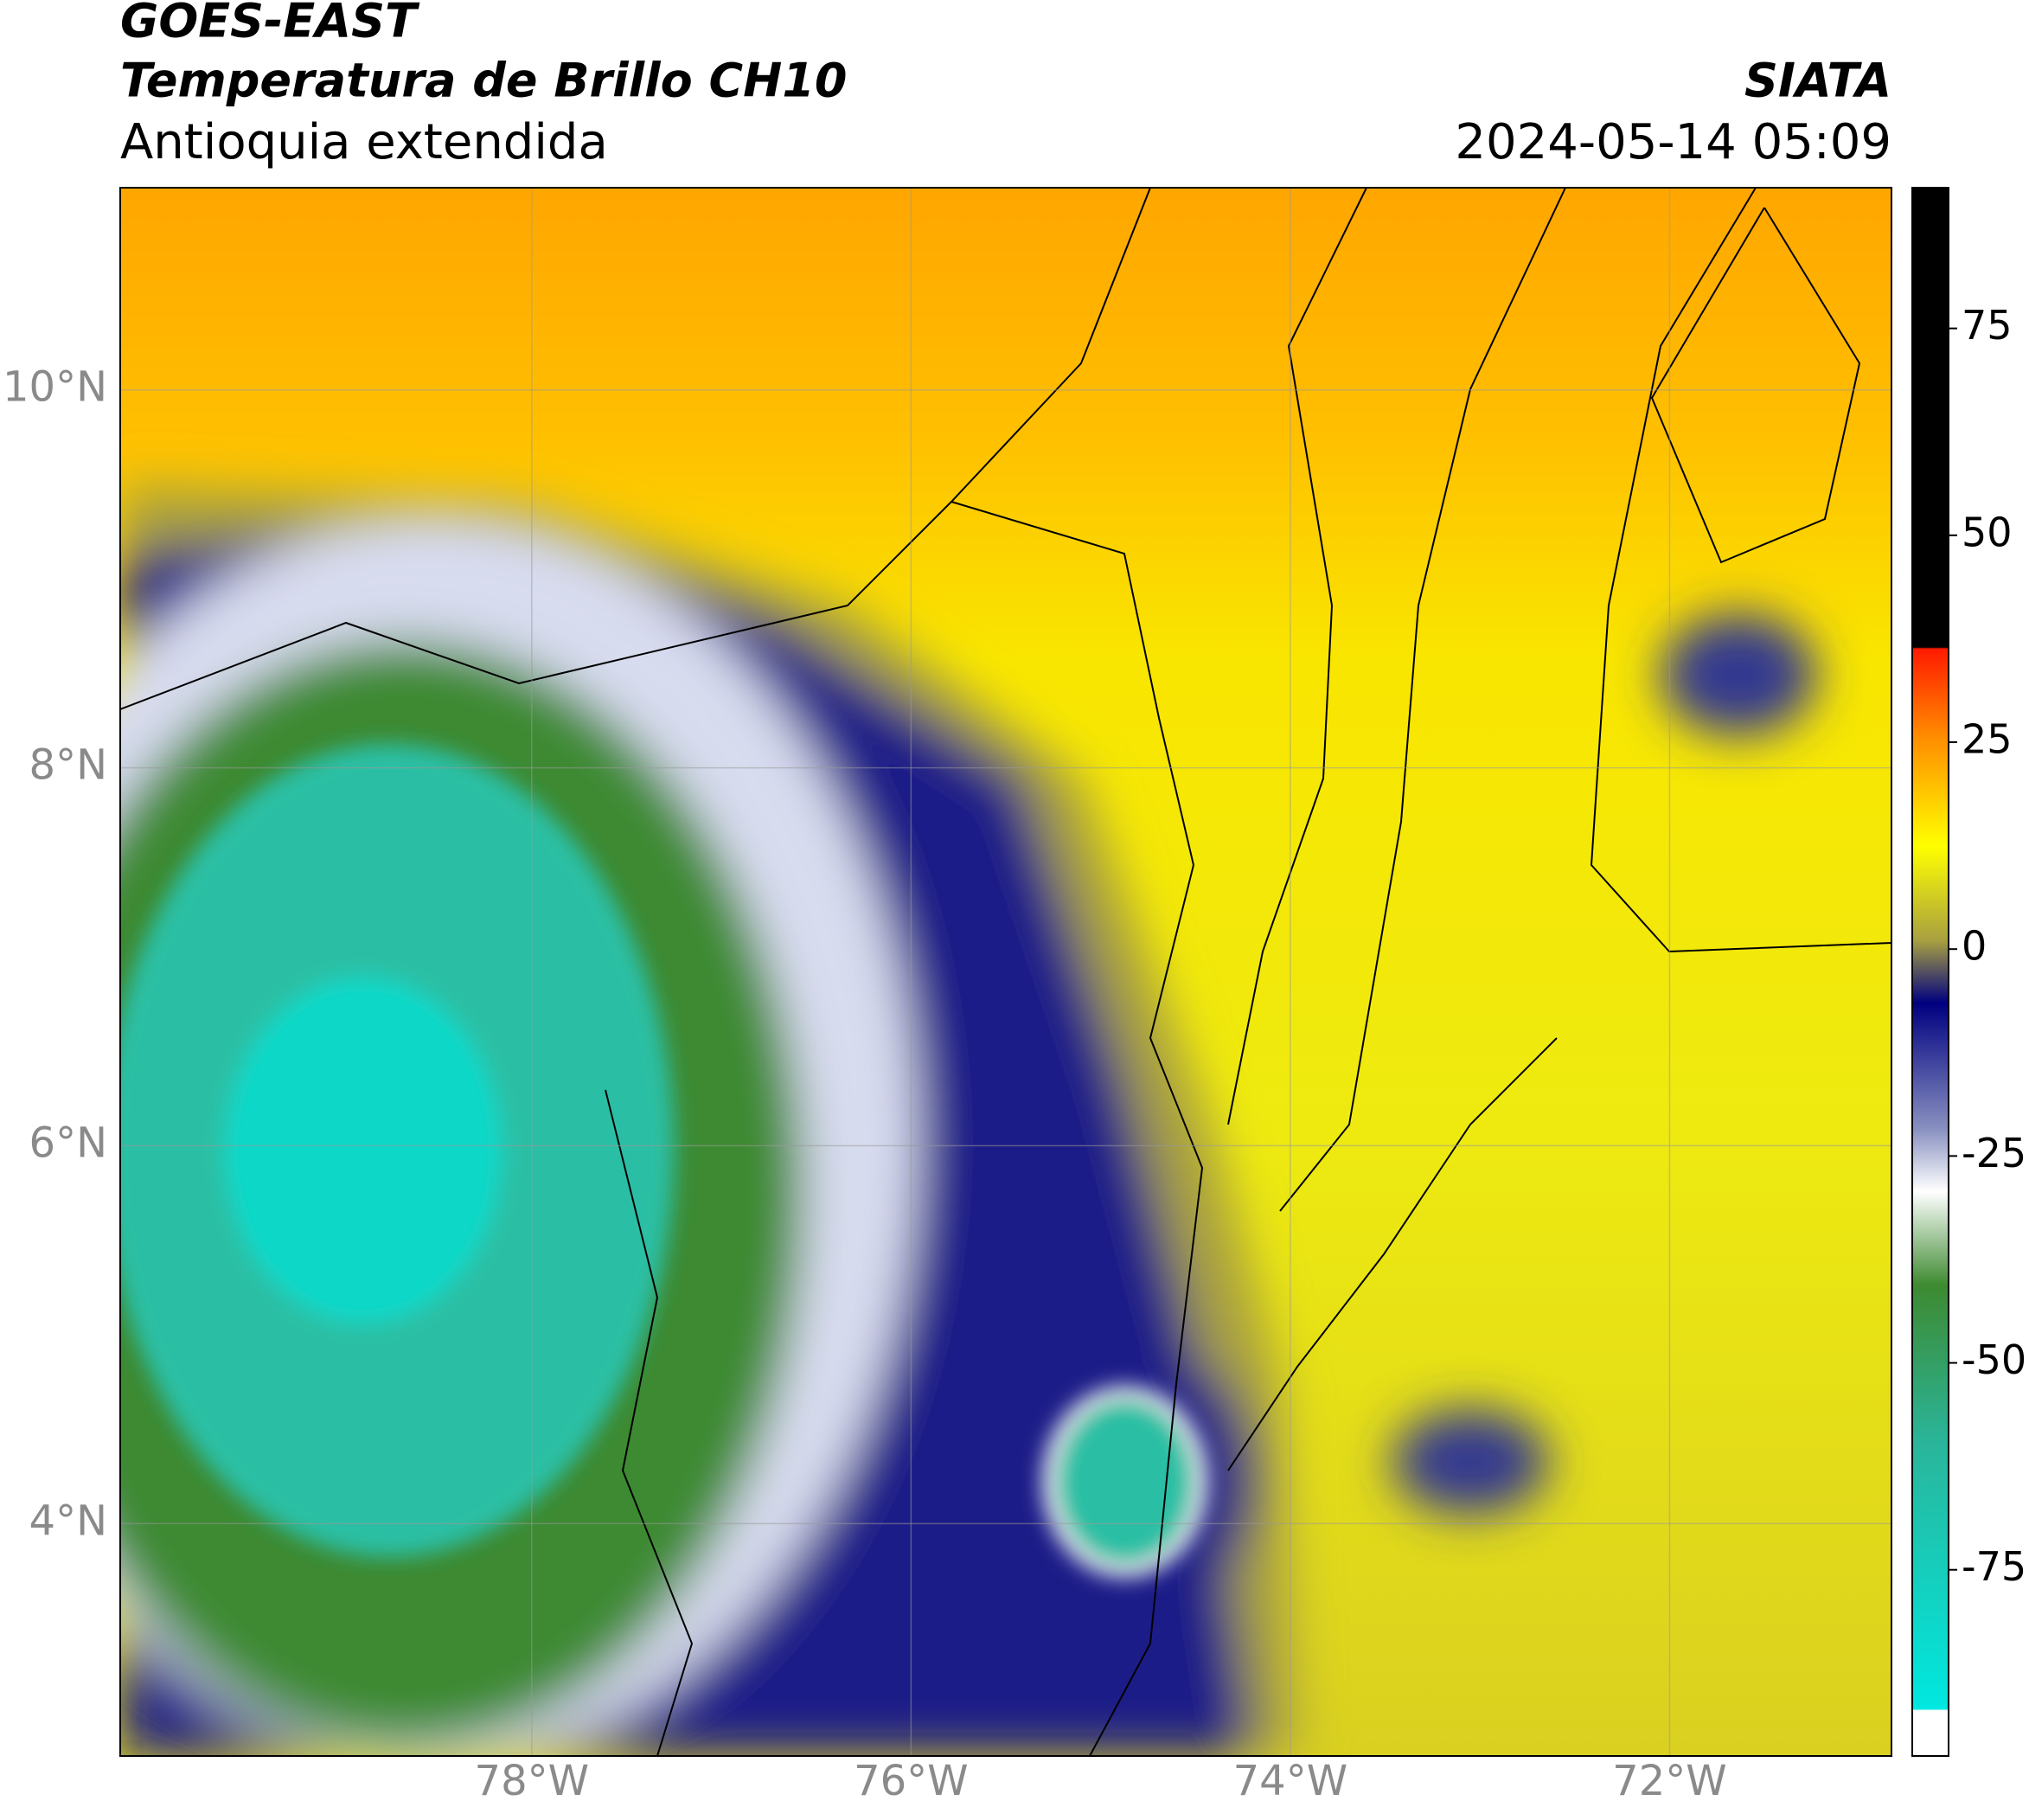 The image size is (2029, 1820). I want to click on y-tick-label: 4°N, so click(68, 1520).